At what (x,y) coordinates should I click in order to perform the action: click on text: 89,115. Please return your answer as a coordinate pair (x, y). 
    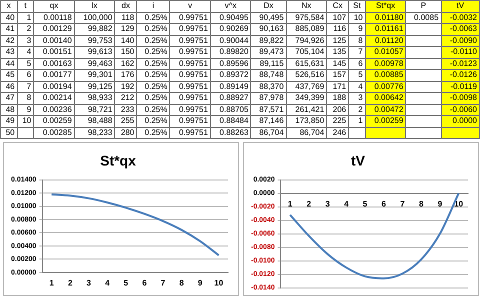
    Looking at the image, I should click on (272, 63).